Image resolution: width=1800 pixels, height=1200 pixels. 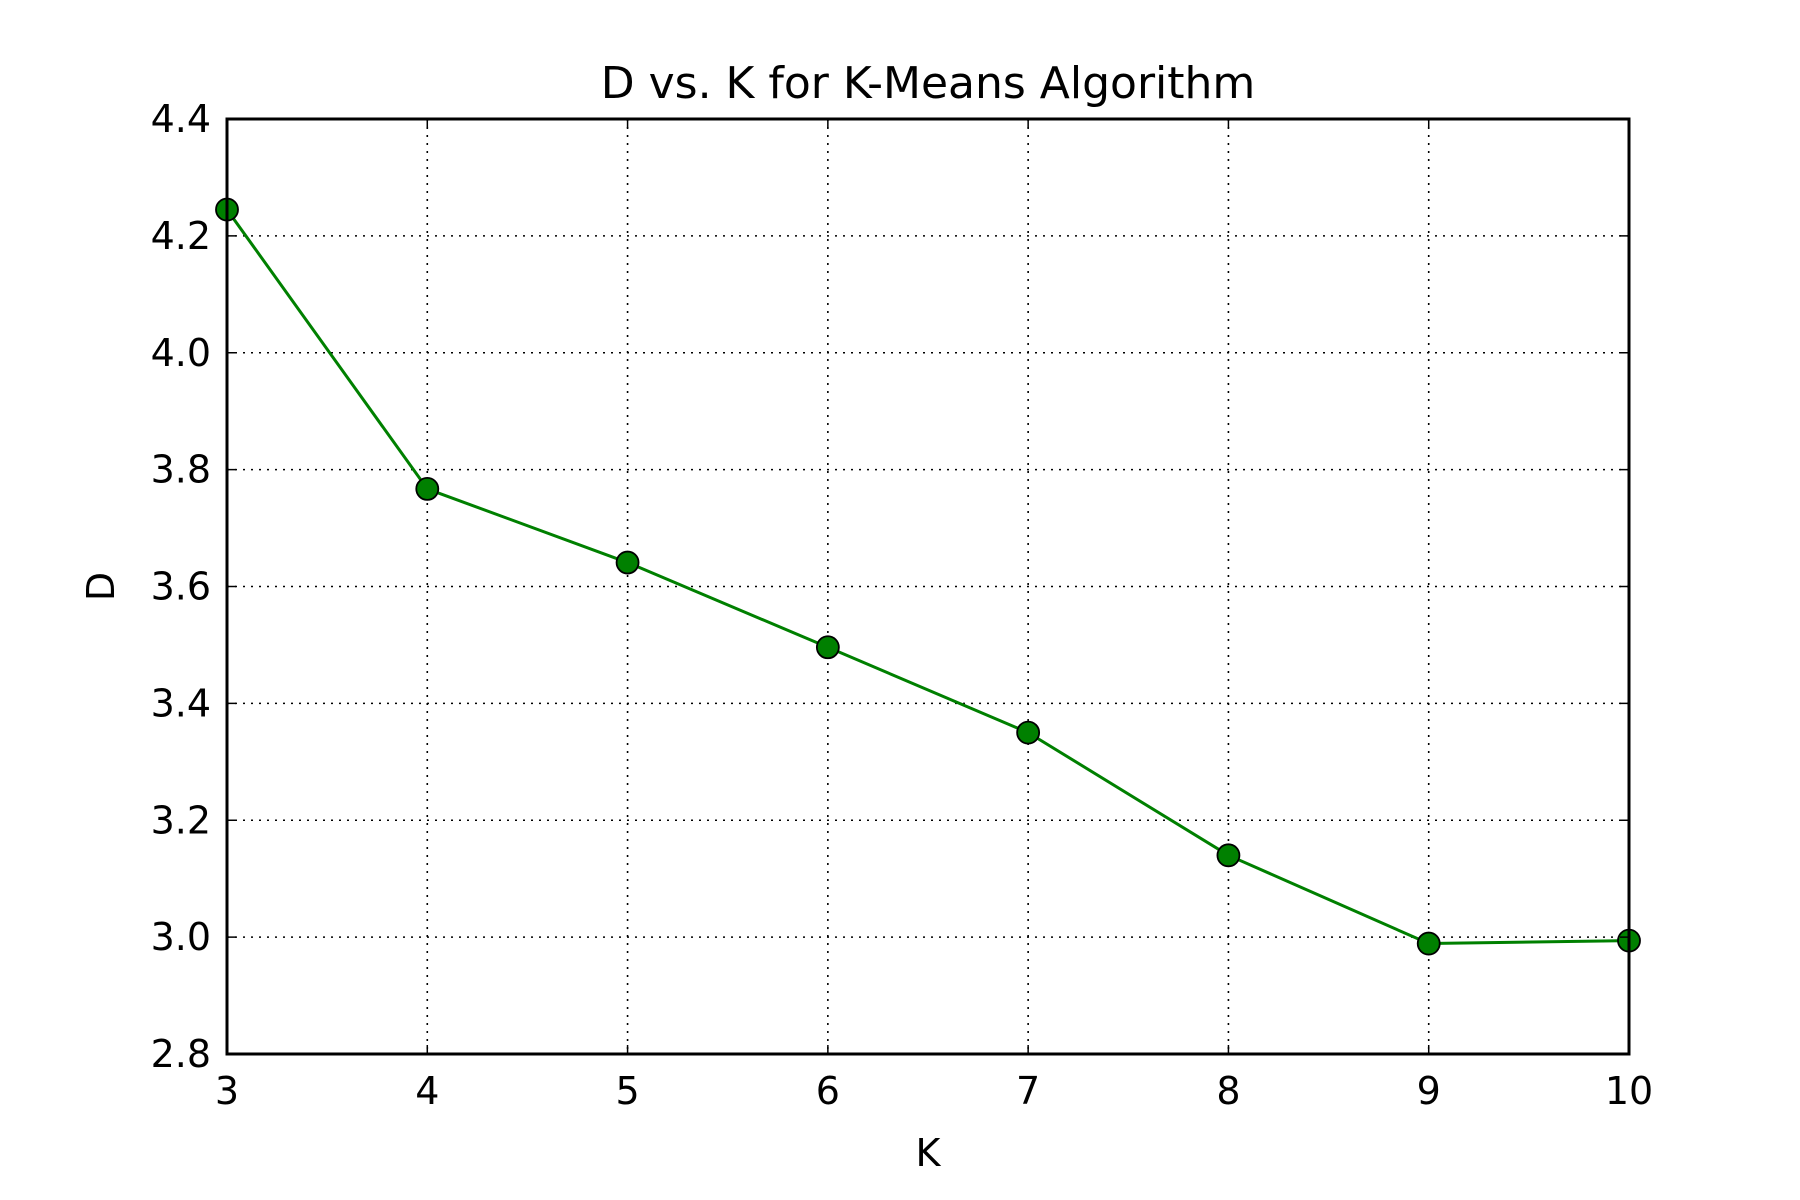 I want to click on y-tick-label: 3.2, so click(x=181, y=820).